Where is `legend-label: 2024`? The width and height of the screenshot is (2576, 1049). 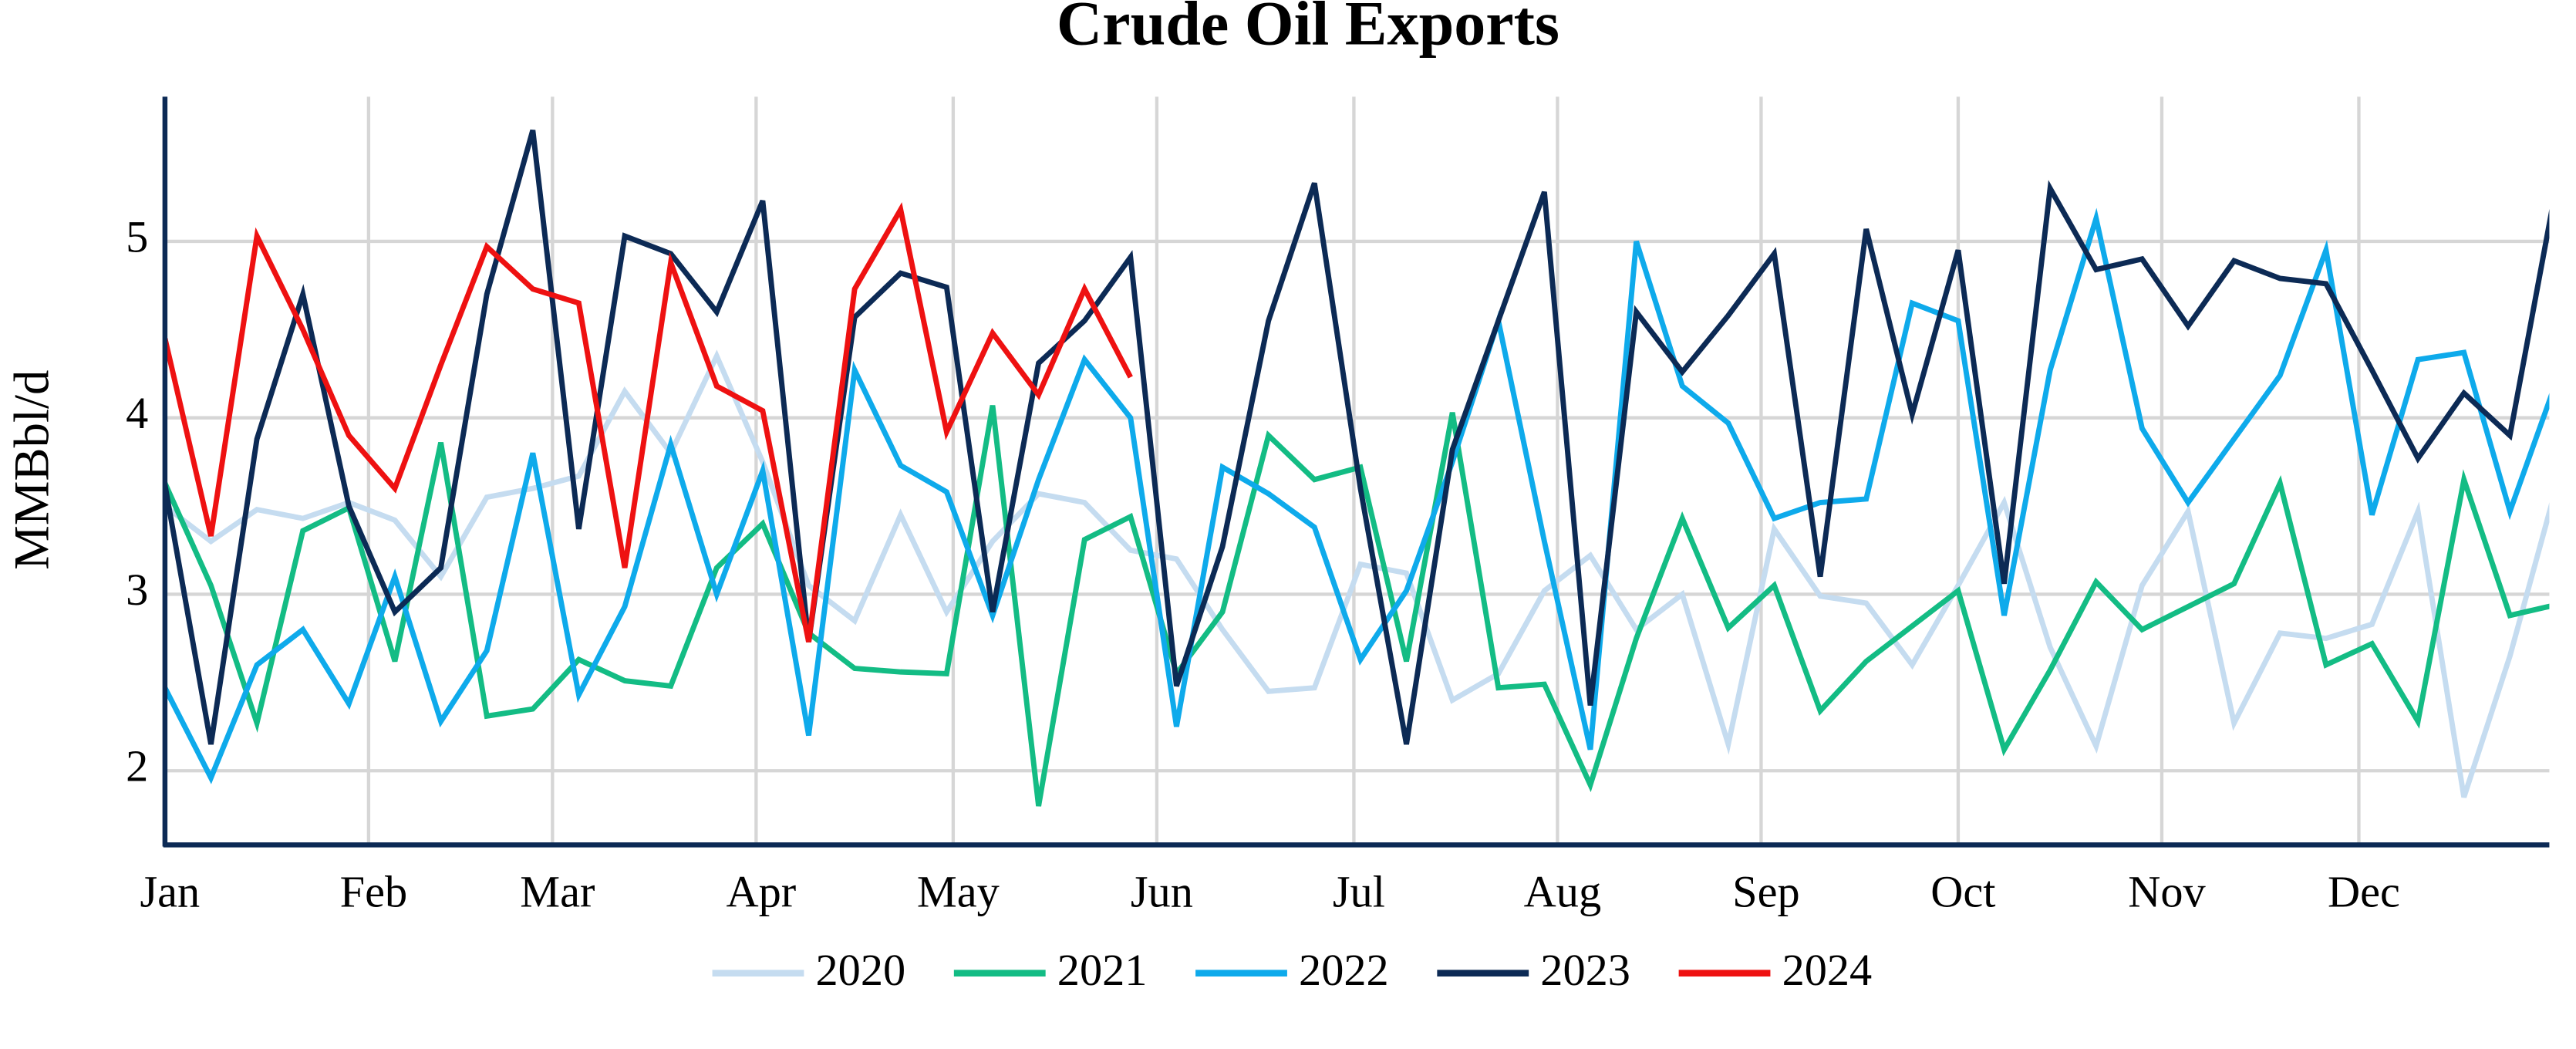 legend-label: 2024 is located at coordinates (1827, 970).